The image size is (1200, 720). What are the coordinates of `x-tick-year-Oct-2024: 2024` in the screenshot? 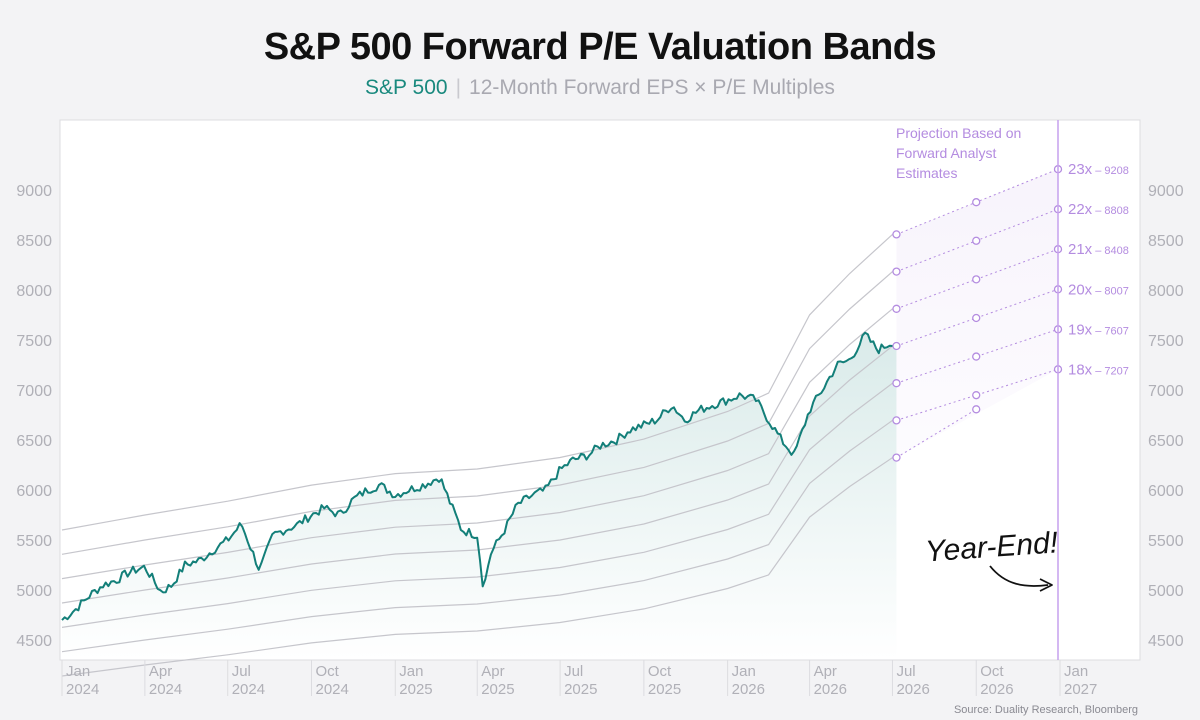 It's located at (332, 689).